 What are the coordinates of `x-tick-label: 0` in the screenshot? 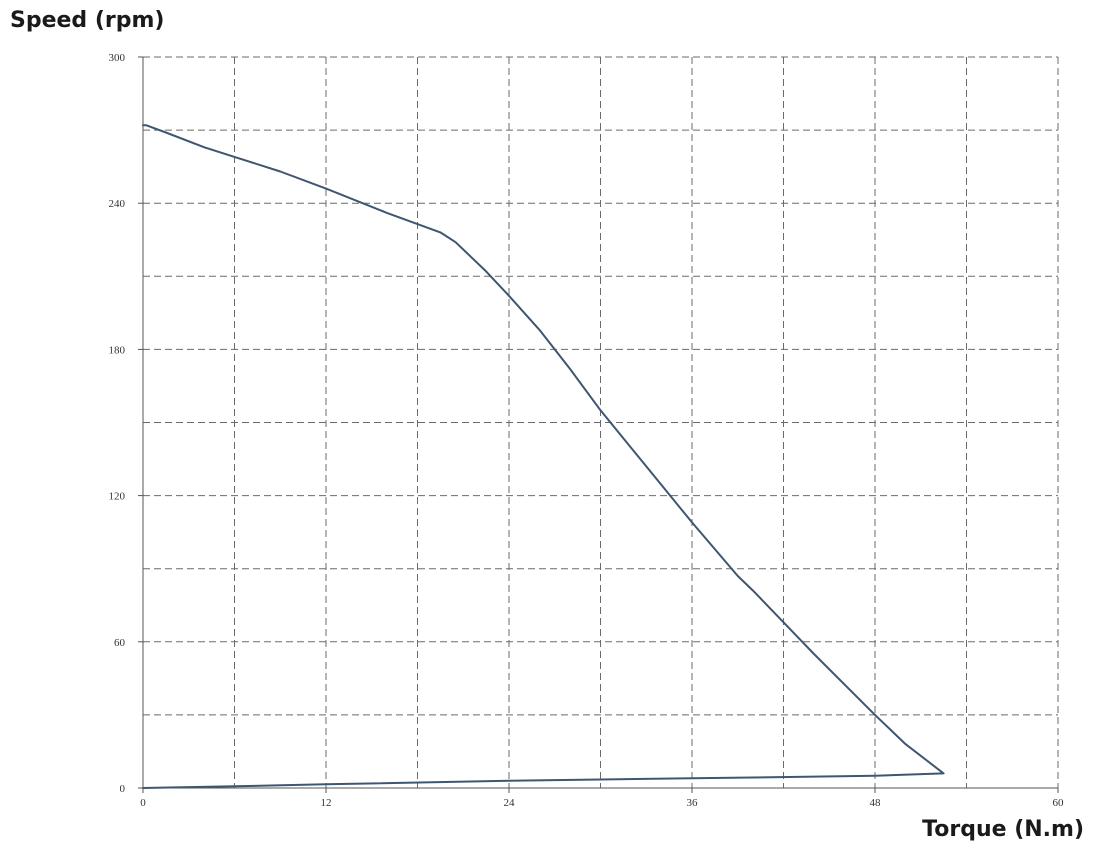 It's located at (143, 803).